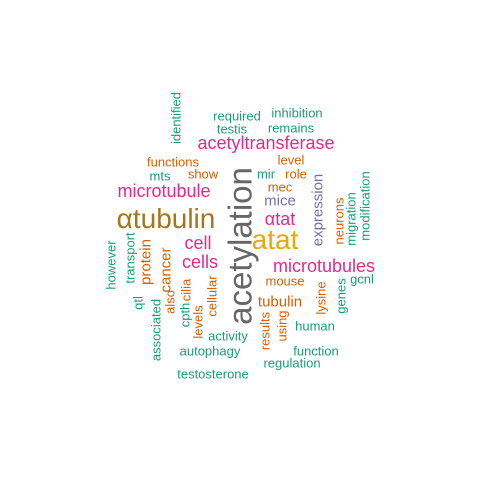  What do you see at coordinates (362, 279) in the screenshot?
I see `word-gcnl: gcnl` at bounding box center [362, 279].